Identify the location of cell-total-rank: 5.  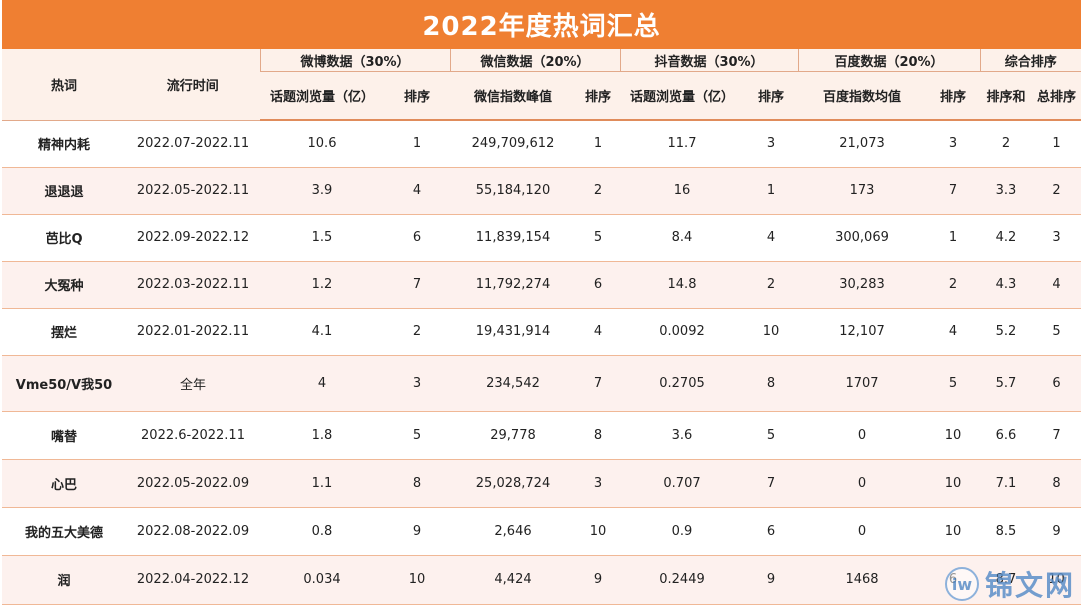
(1057, 332).